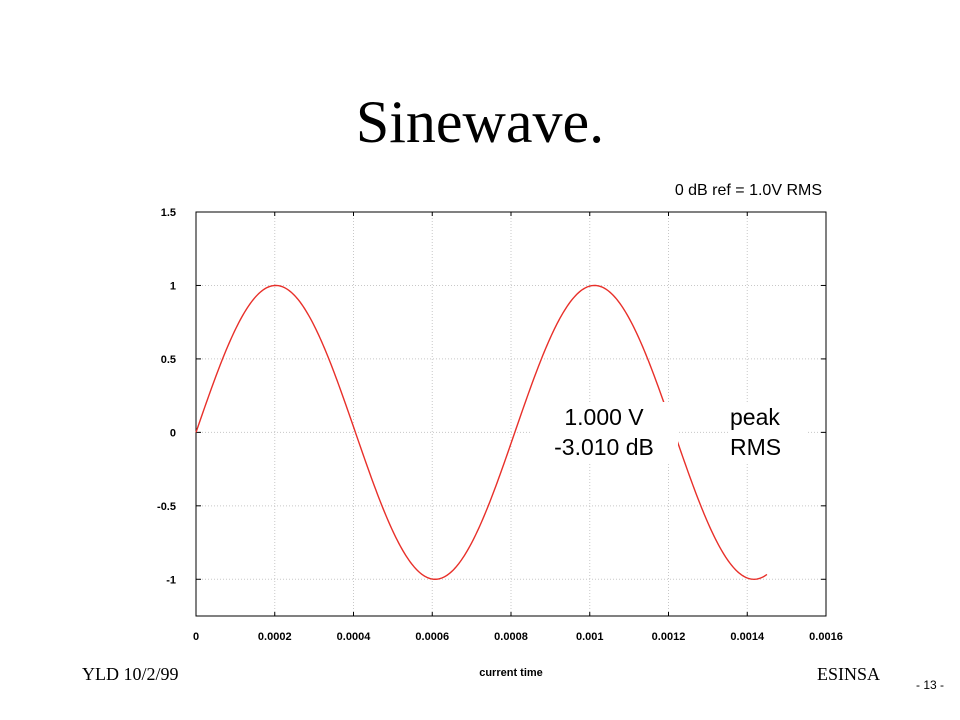  What do you see at coordinates (168, 213) in the screenshot?
I see `y-tick-label: 1.5` at bounding box center [168, 213].